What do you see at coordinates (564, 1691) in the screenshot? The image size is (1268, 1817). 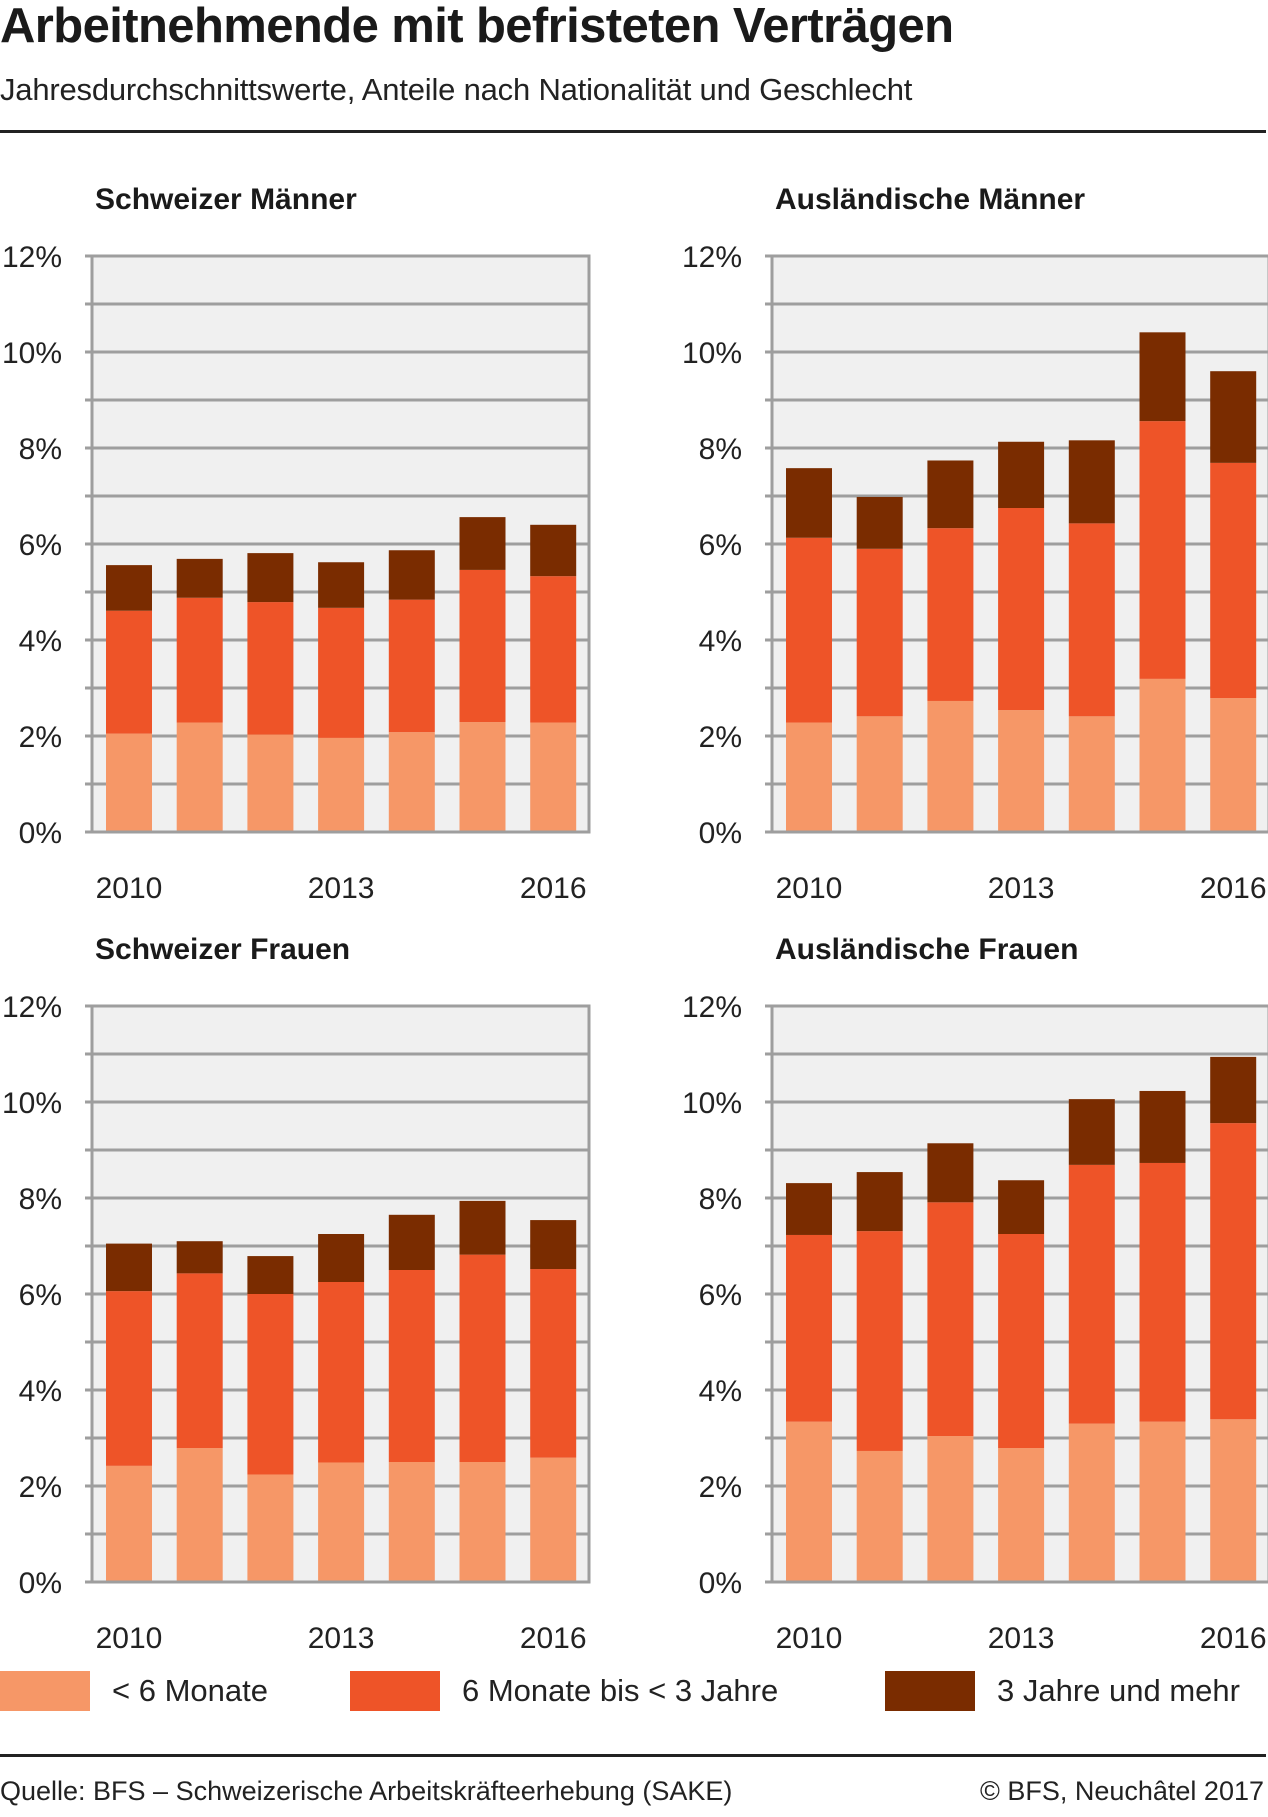 I see `legend-item-medium: 6 Monate bis < 3 Jahre` at bounding box center [564, 1691].